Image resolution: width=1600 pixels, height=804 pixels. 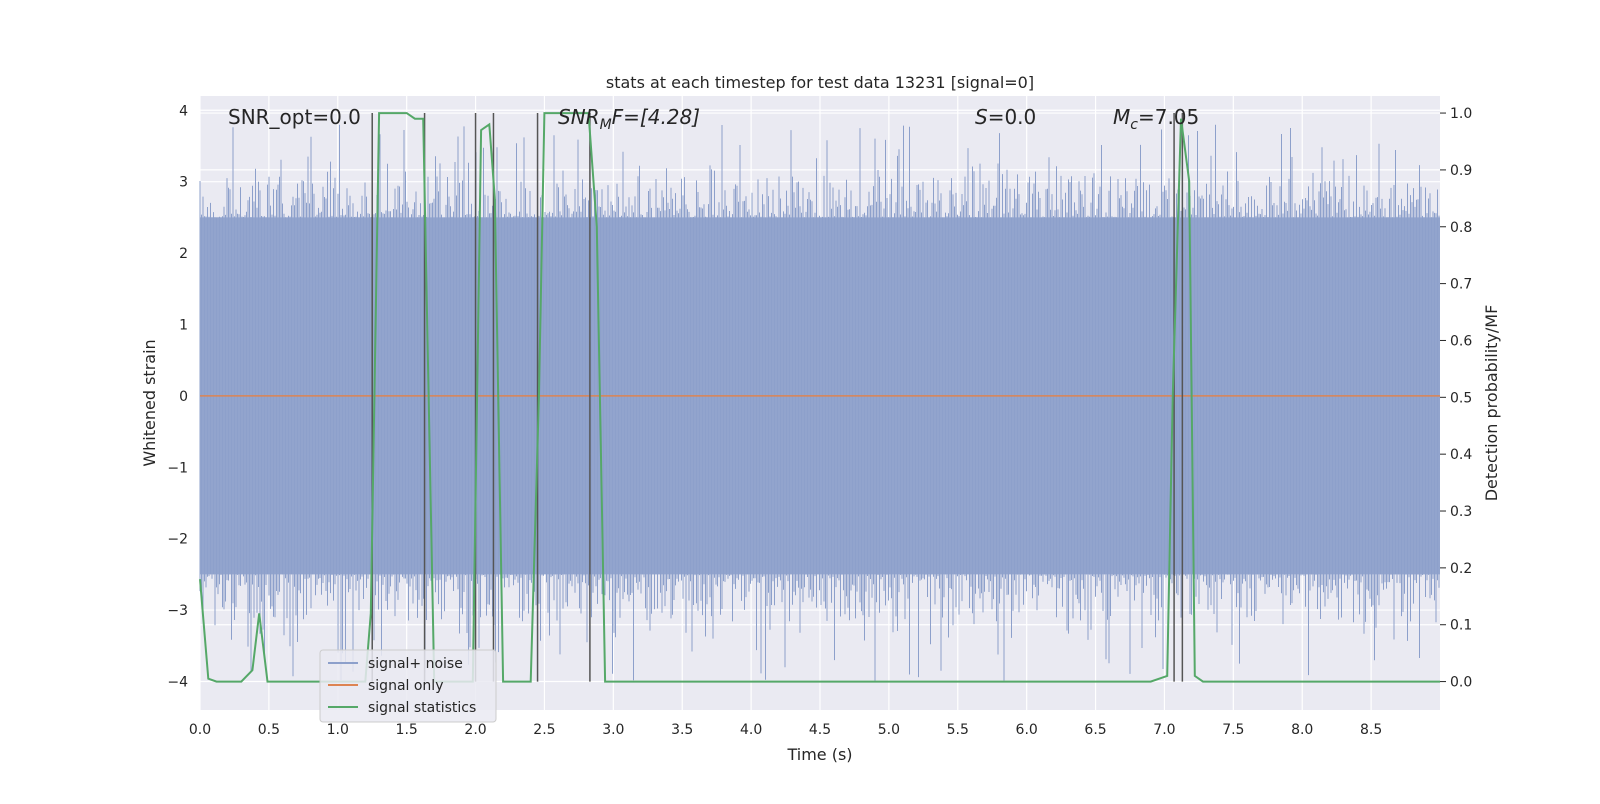 What do you see at coordinates (183, 111) in the screenshot?
I see `y-tick-label: 4` at bounding box center [183, 111].